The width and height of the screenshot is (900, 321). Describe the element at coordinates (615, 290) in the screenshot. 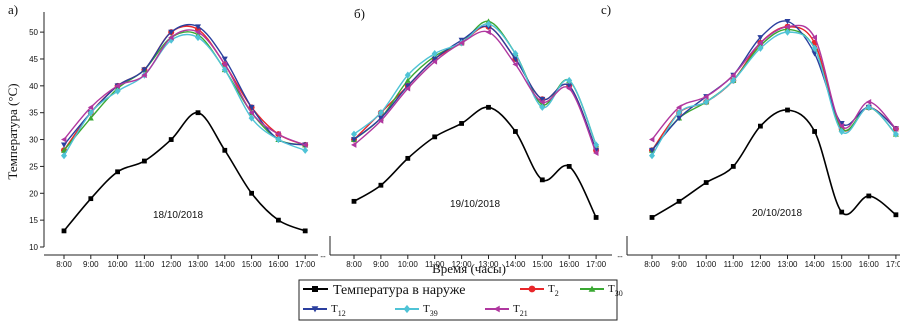

I see `legend-label: T30` at that location.